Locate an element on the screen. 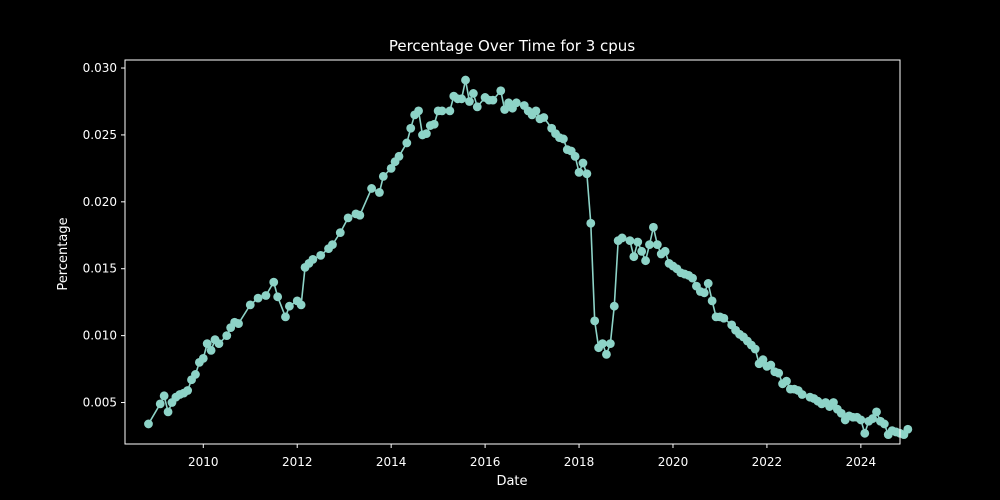  y-tick-label: 0.015 is located at coordinates (100, 269).